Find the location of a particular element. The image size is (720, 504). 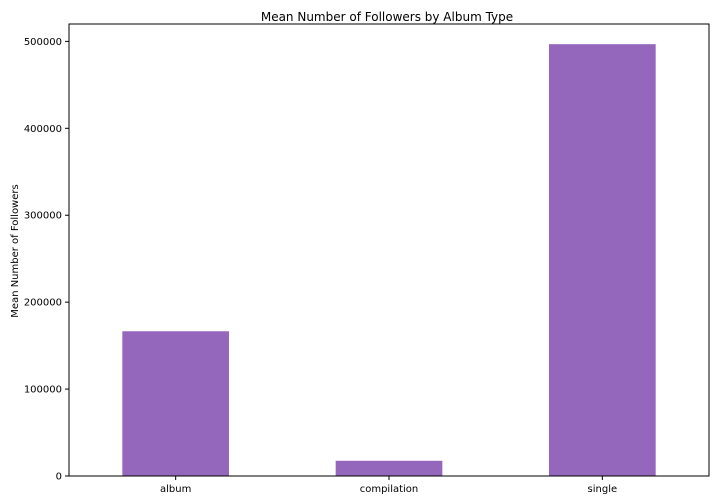

x-tick-label: album is located at coordinates (175, 489).